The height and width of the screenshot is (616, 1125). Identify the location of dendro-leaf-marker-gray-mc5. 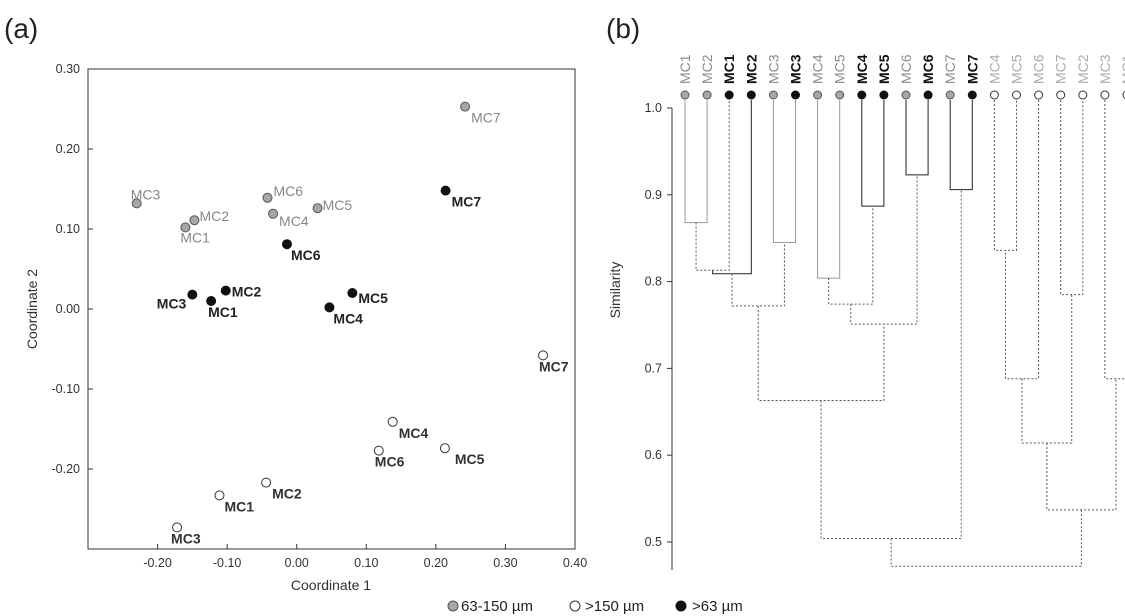
(840, 95).